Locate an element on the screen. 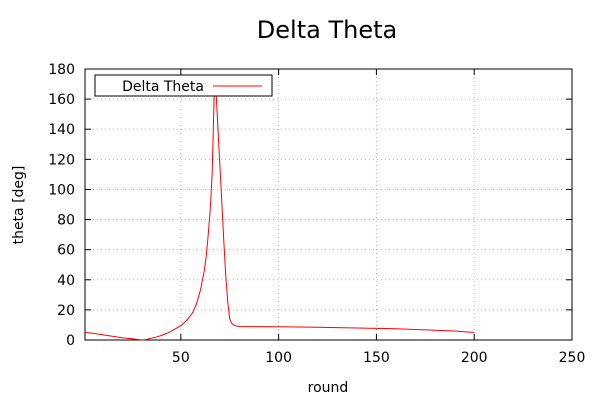  y-tick-label: 100 is located at coordinates (61, 190).